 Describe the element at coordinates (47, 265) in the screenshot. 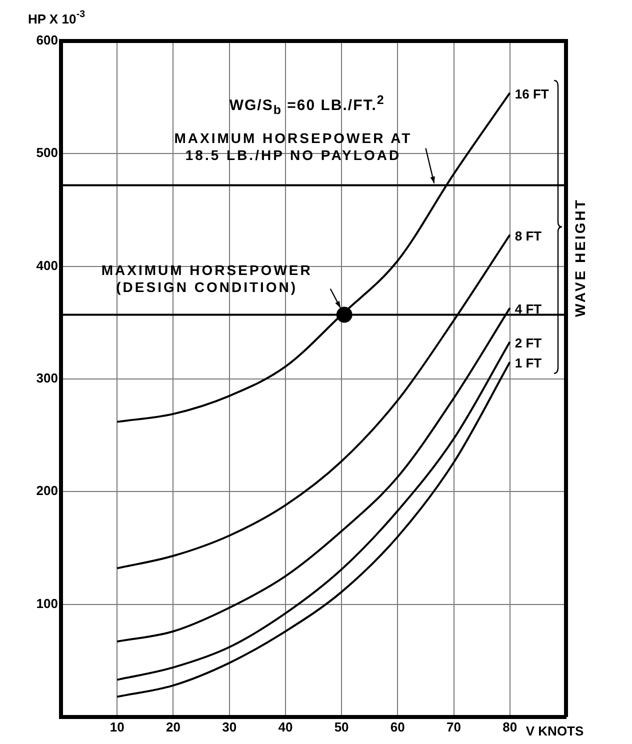

I see `y-tick-label: 400` at that location.